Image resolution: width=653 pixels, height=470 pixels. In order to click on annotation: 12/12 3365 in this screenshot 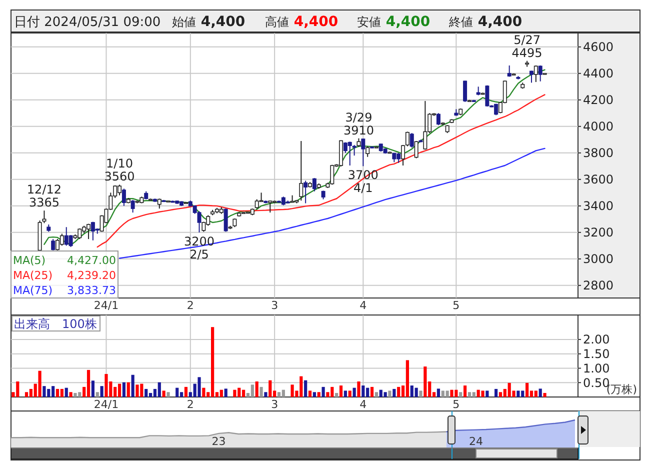, I will do `click(44, 196)`.